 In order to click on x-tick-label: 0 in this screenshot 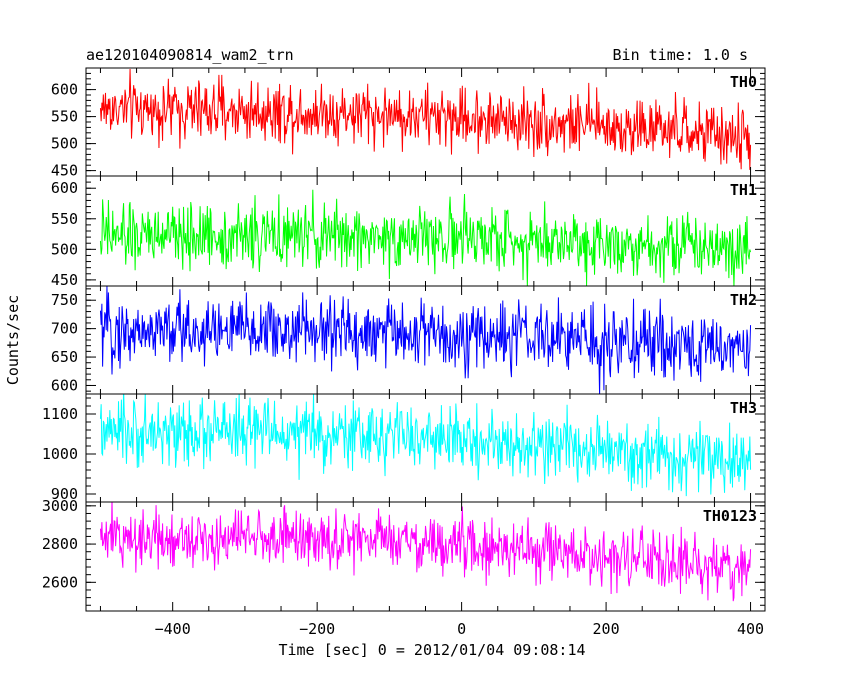, I will do `click(461, 629)`.